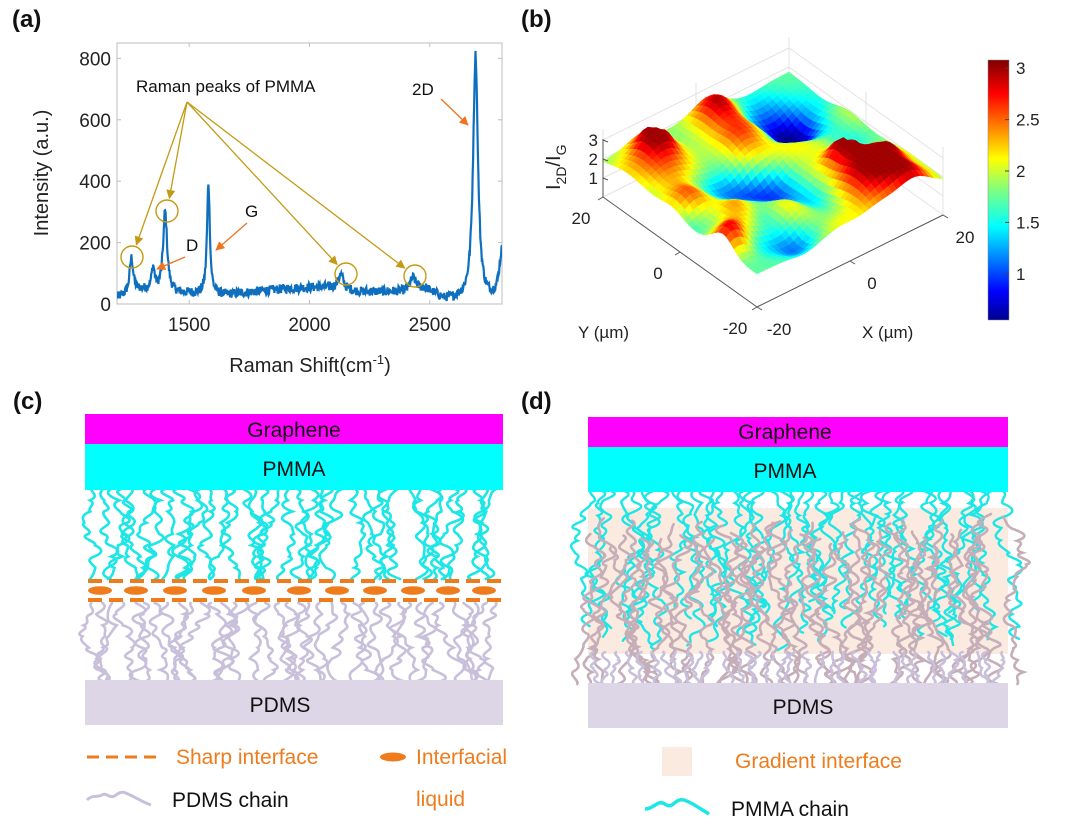  I want to click on legend-pdms-chain-label: PDMS chain, so click(230, 800).